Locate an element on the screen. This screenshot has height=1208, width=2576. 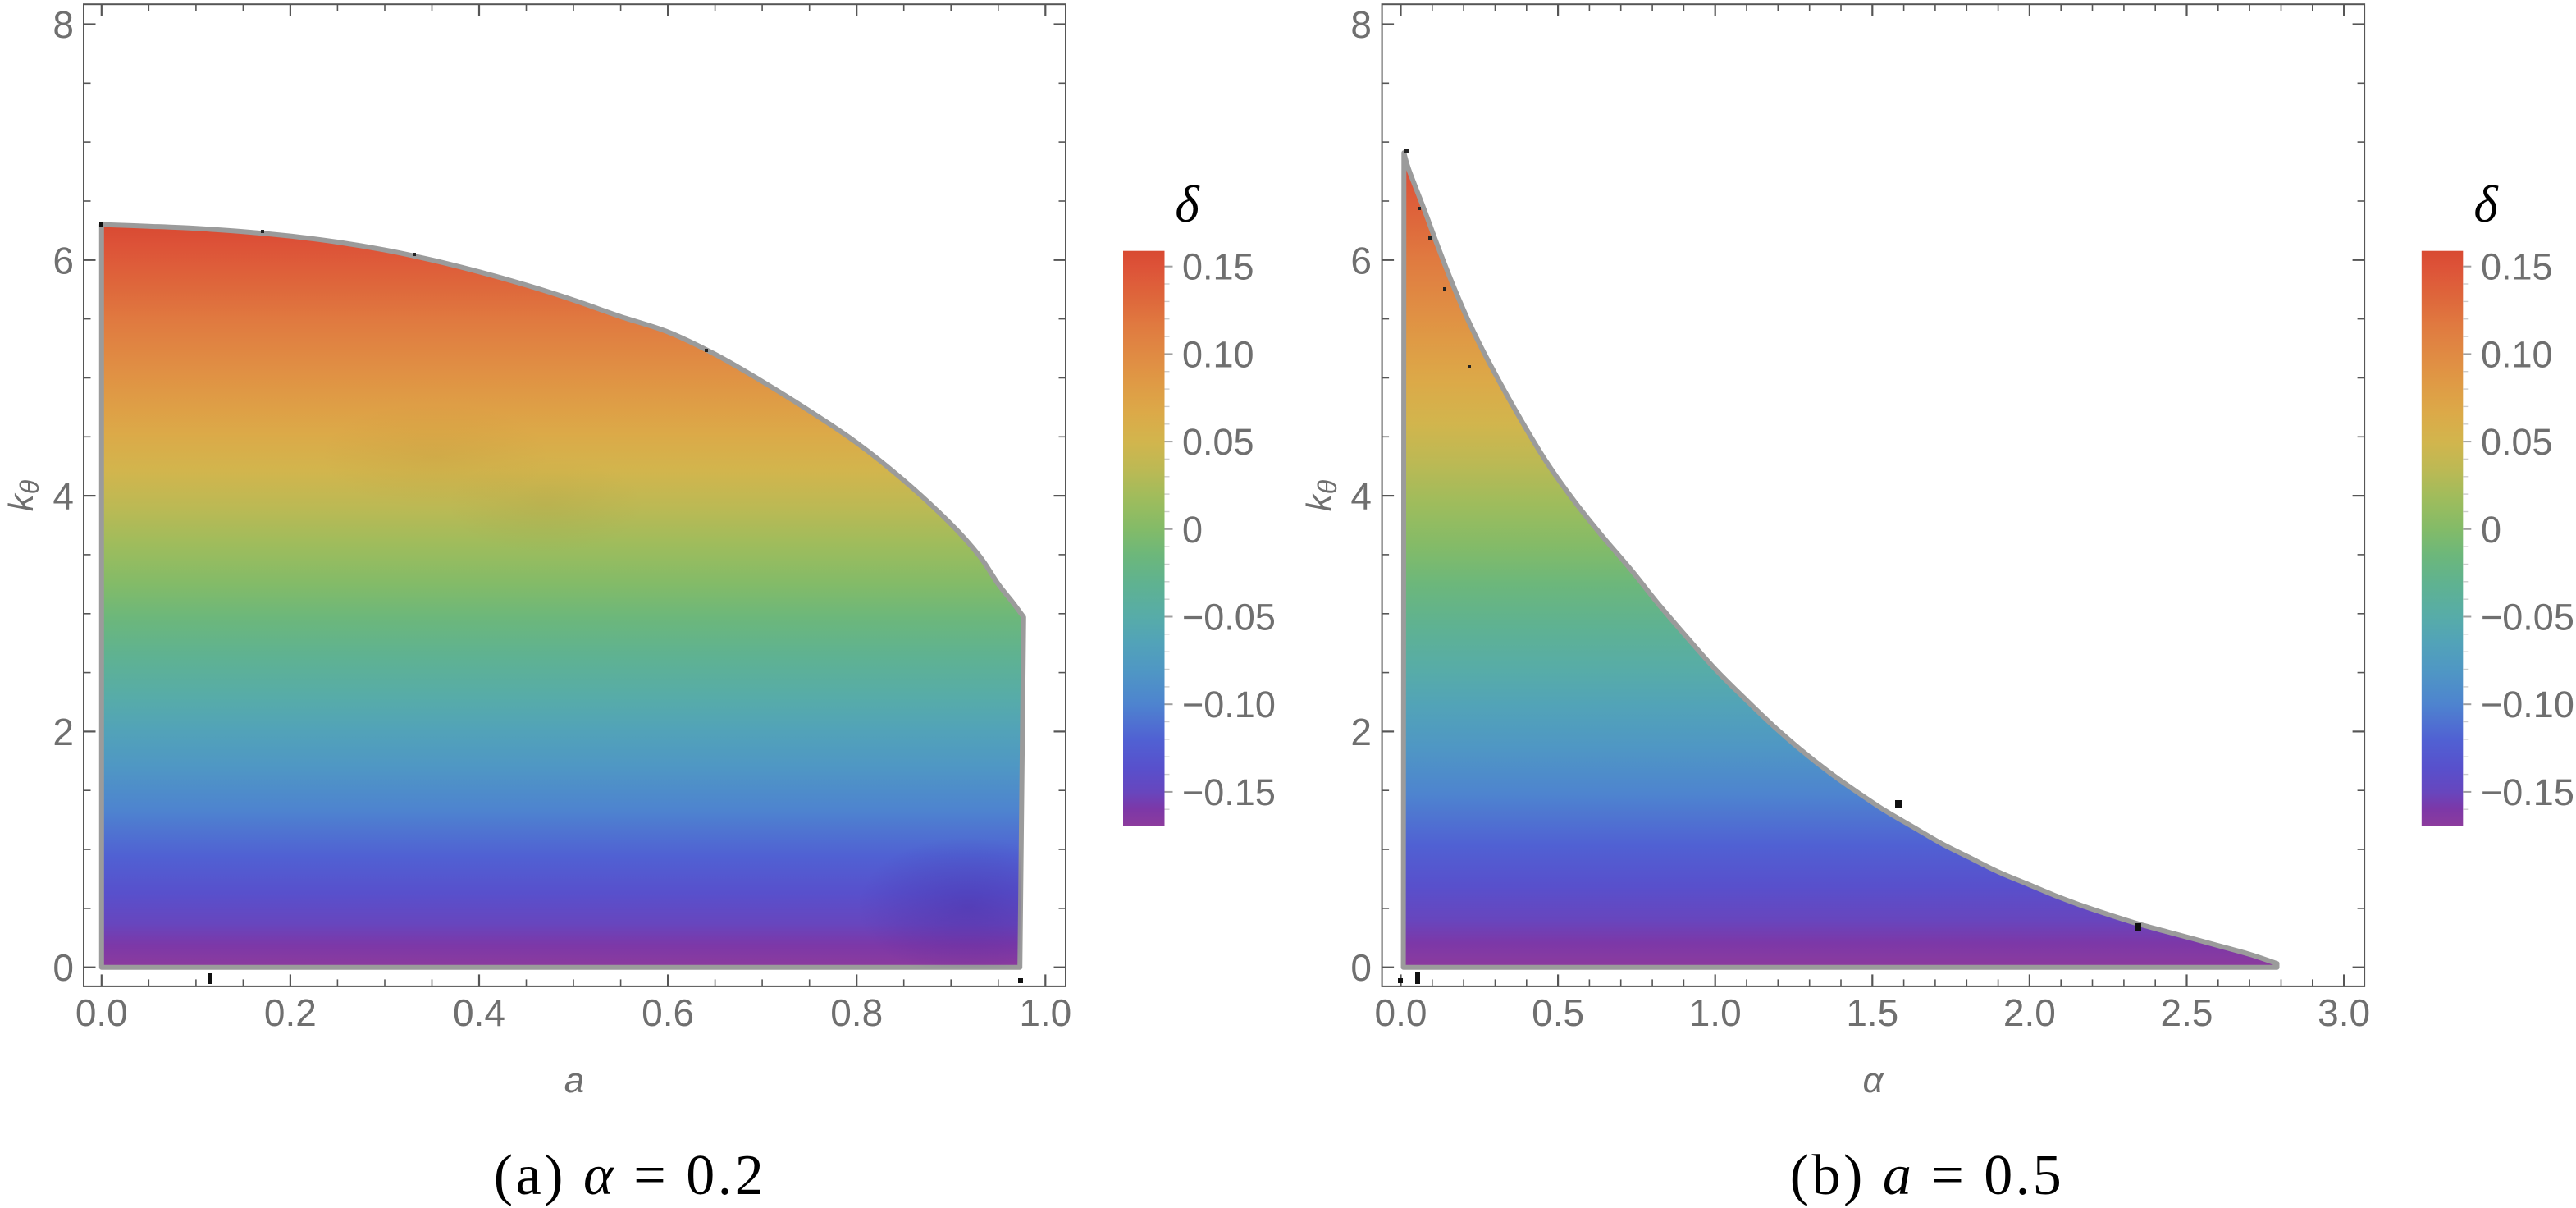
svg-text: 0.6 is located at coordinates (668, 1012).